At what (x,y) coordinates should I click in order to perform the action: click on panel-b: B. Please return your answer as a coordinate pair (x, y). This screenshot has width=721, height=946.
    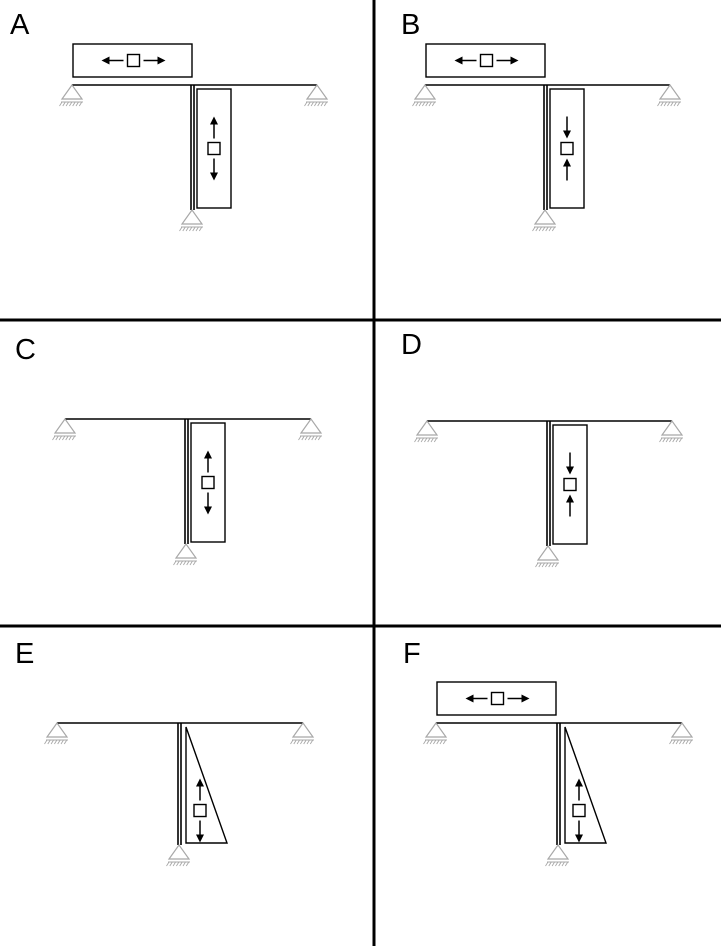
    Looking at the image, I should click on (541, 120).